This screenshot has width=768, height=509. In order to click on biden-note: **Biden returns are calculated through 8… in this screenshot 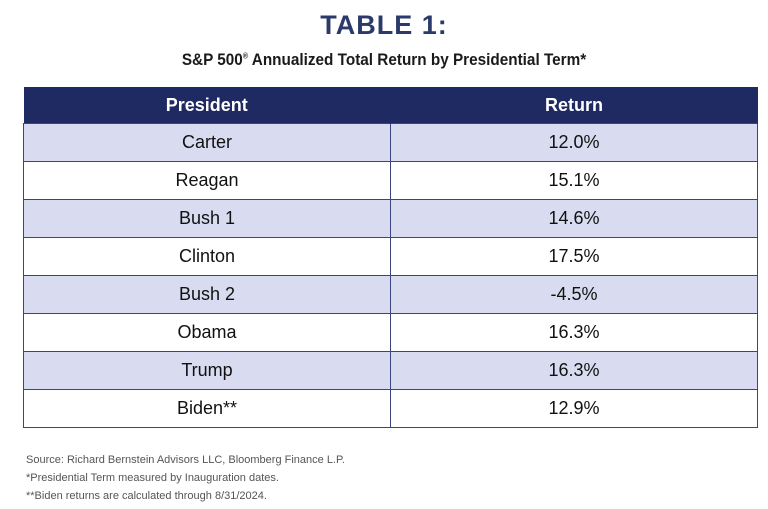, I will do `click(146, 496)`.